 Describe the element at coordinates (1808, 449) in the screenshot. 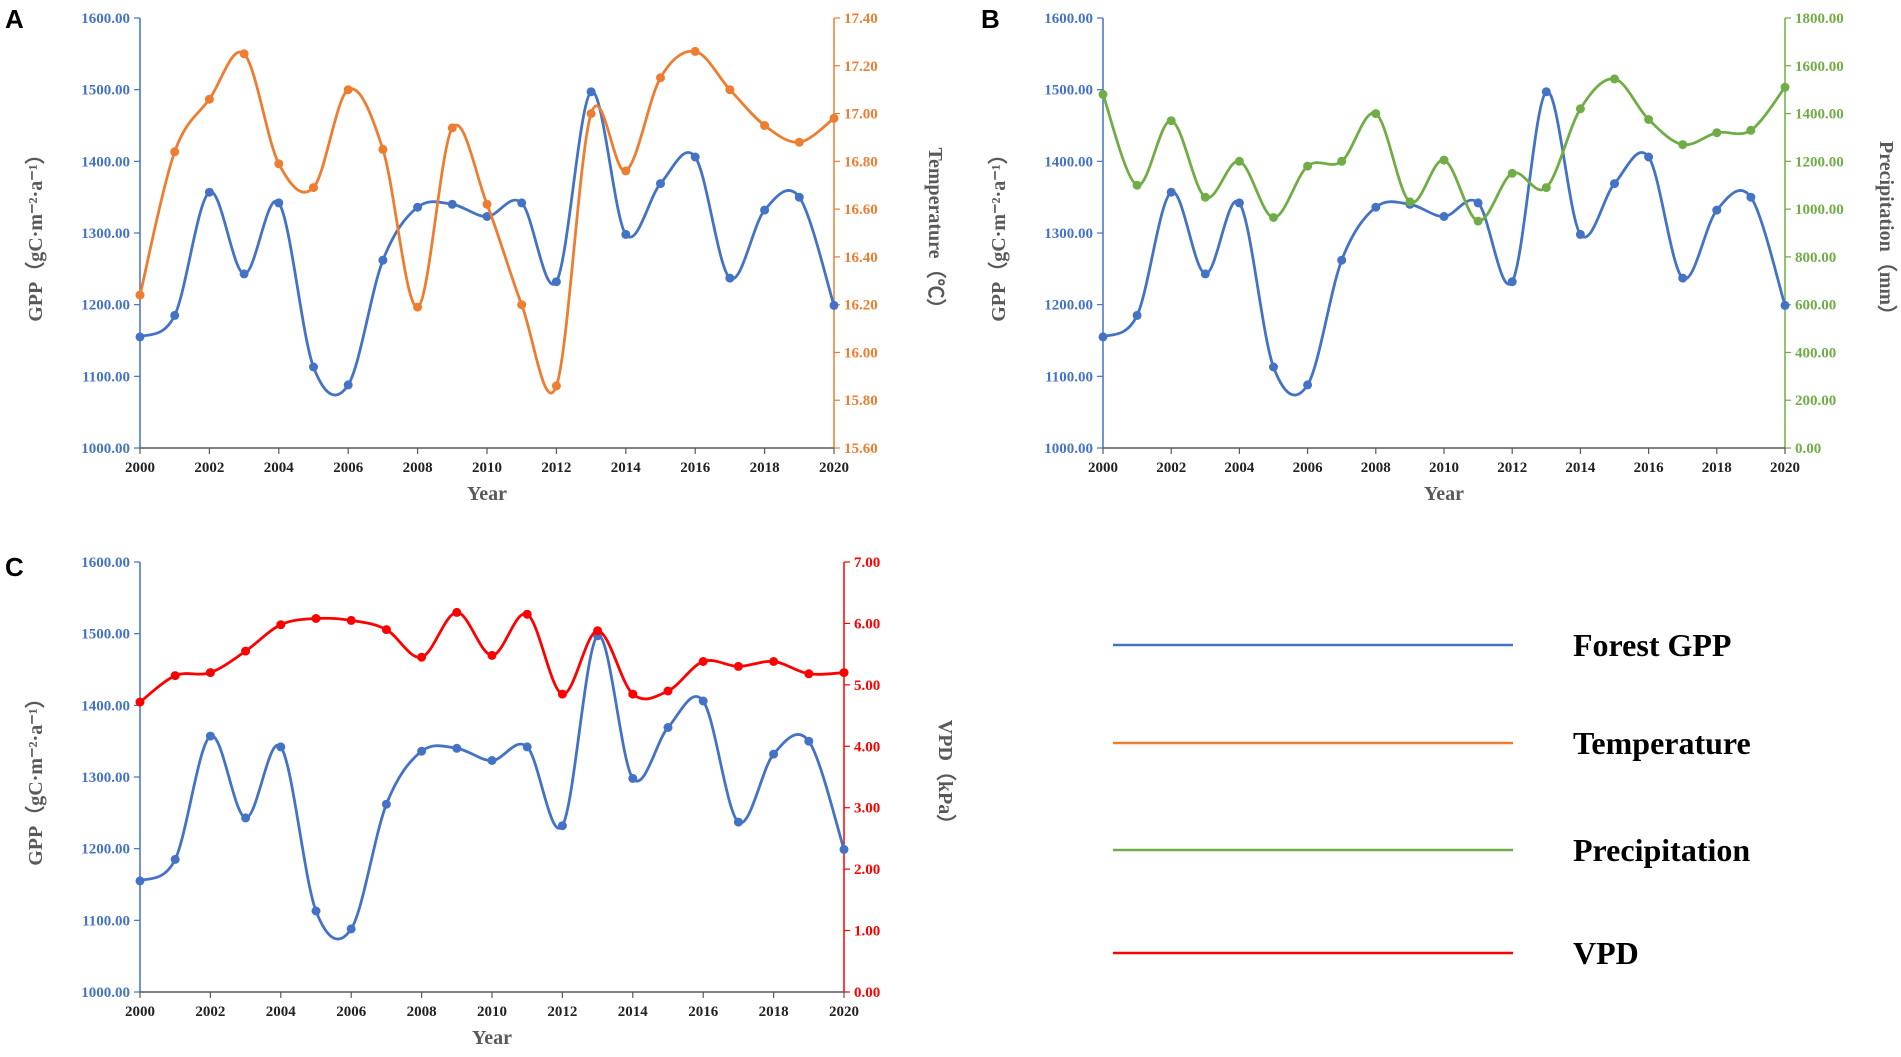

I see `right-tick-label: 0.00` at that location.